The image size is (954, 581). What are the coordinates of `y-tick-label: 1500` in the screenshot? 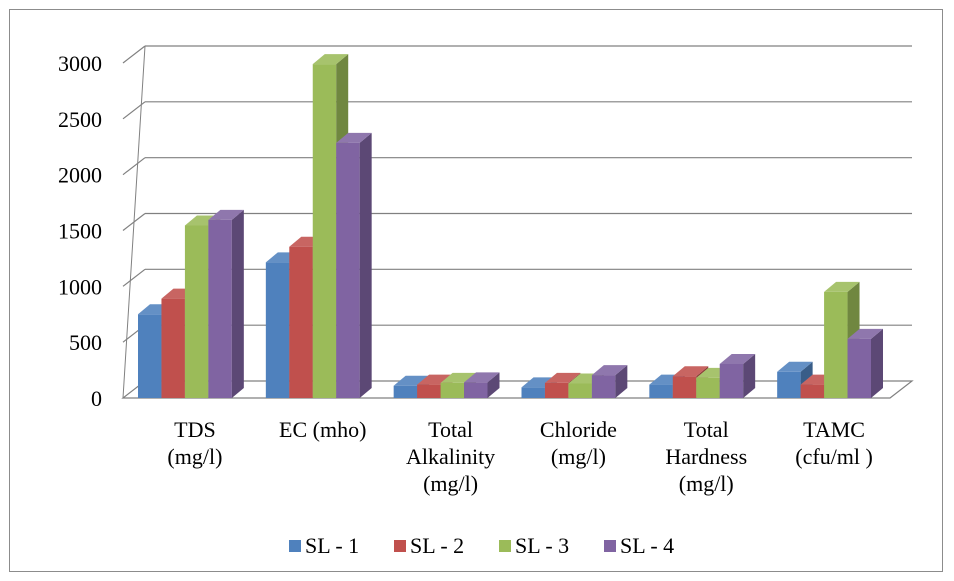 It's located at (80, 231).